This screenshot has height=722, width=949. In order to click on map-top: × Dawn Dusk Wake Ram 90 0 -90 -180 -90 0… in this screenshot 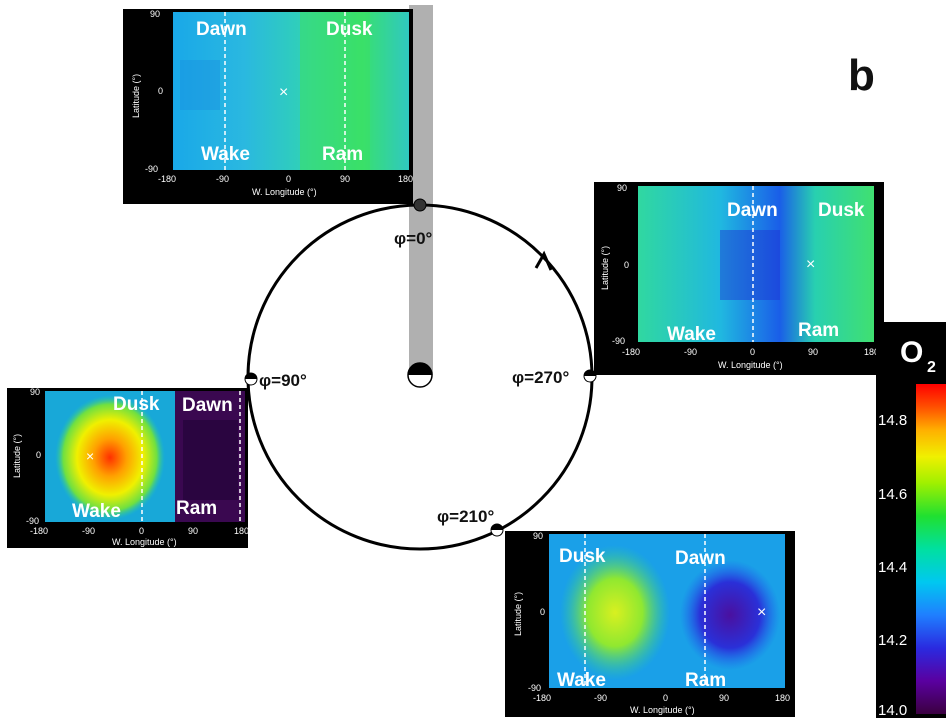, I will do `click(268, 106)`.